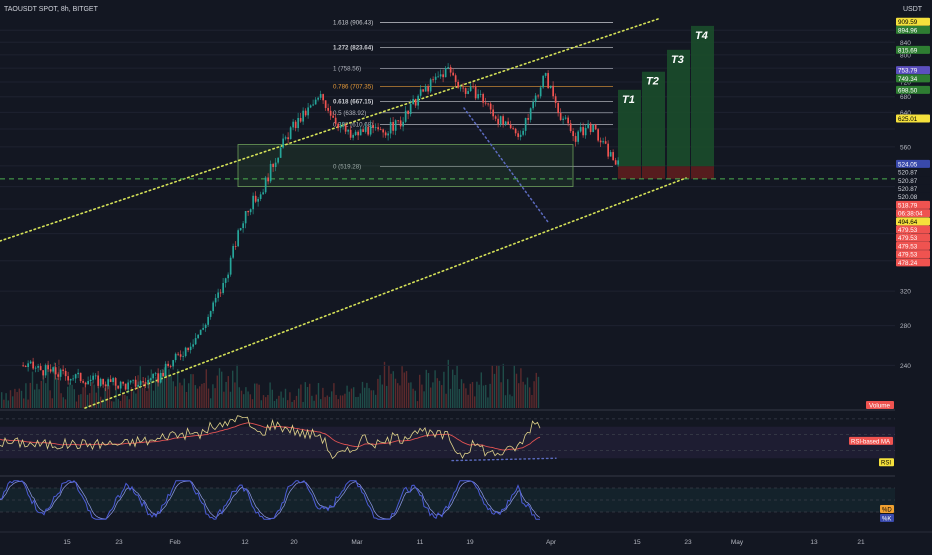 This screenshot has width=932, height=555. What do you see at coordinates (905, 292) in the screenshot?
I see `price-tick-label: 320` at bounding box center [905, 292].